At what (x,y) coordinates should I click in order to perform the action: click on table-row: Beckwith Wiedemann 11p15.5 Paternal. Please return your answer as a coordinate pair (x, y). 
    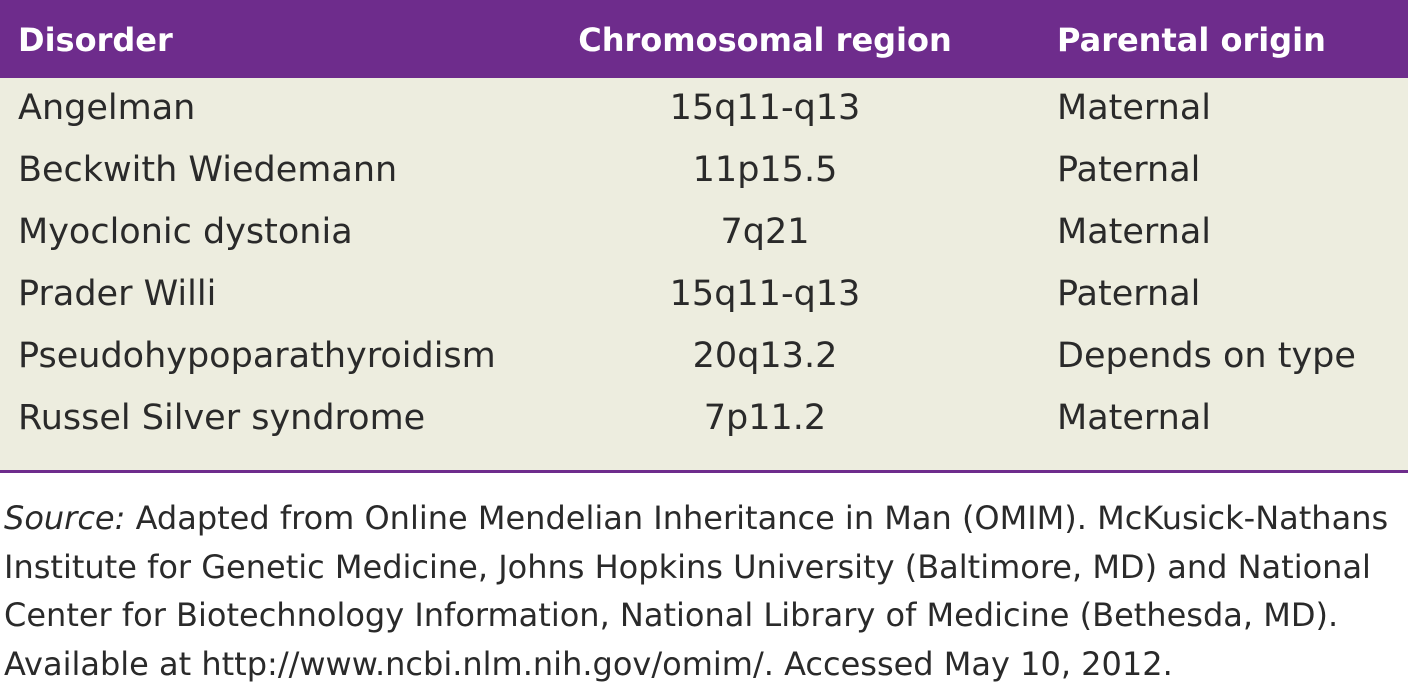
    Looking at the image, I should click on (704, 171).